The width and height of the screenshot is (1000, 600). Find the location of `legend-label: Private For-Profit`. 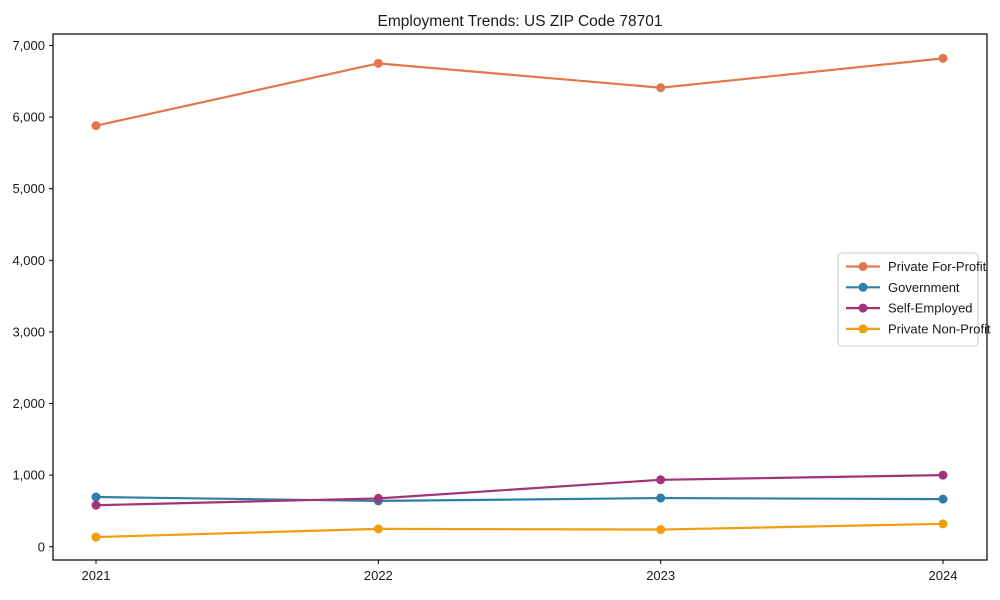

legend-label: Private For-Profit is located at coordinates (937, 266).